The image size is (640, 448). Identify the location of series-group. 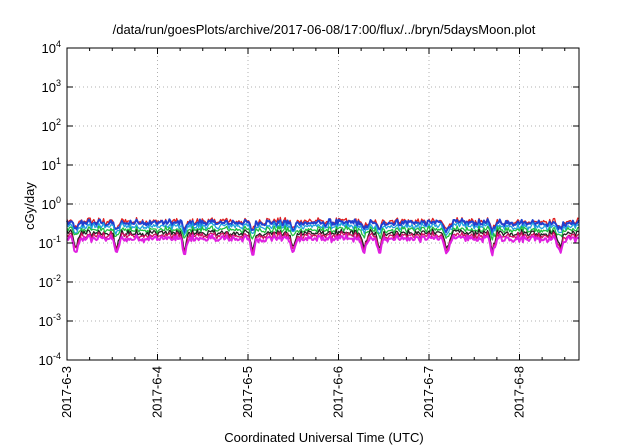
(323, 236).